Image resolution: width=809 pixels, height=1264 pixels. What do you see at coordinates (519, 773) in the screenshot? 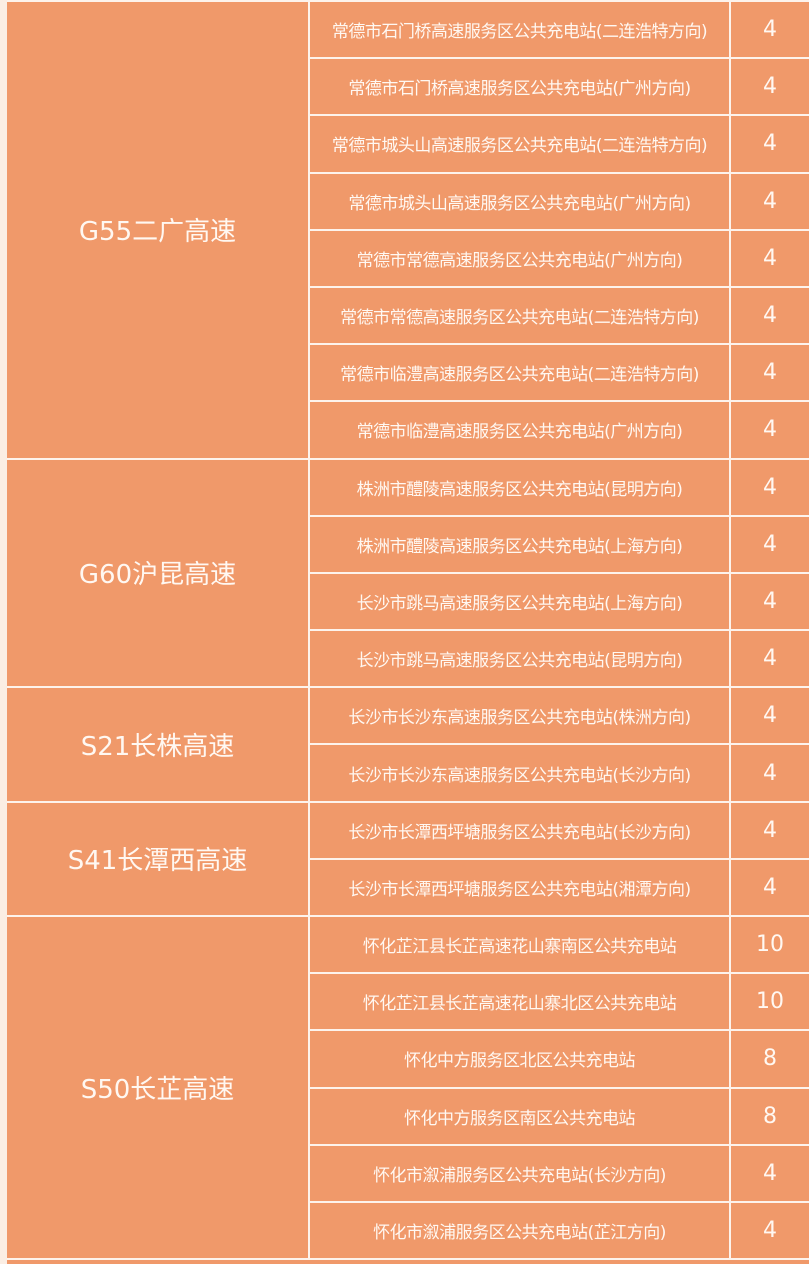
I see `station-name: 长沙市长沙东高速服务区公共充电站(长沙方向)` at bounding box center [519, 773].